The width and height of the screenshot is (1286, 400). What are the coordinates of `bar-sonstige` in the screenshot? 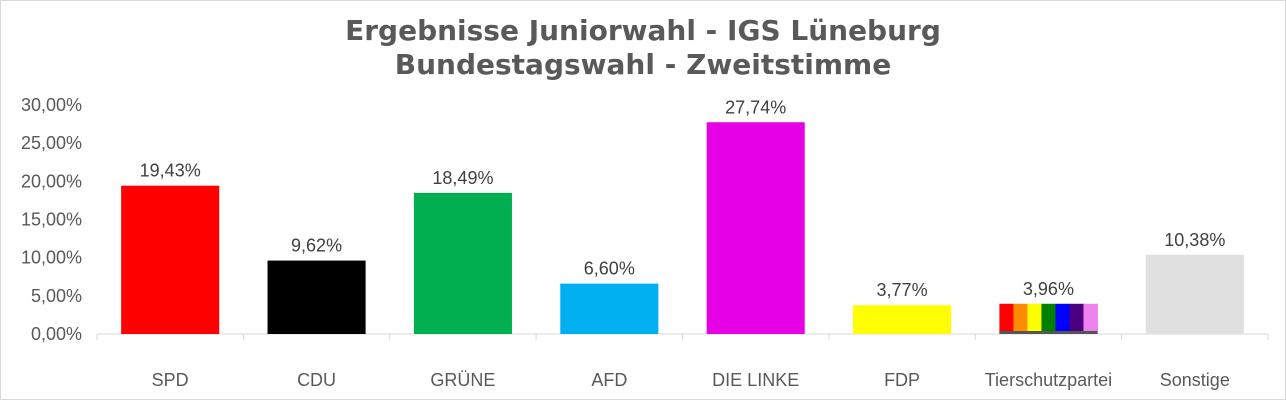 It's located at (1194, 294).